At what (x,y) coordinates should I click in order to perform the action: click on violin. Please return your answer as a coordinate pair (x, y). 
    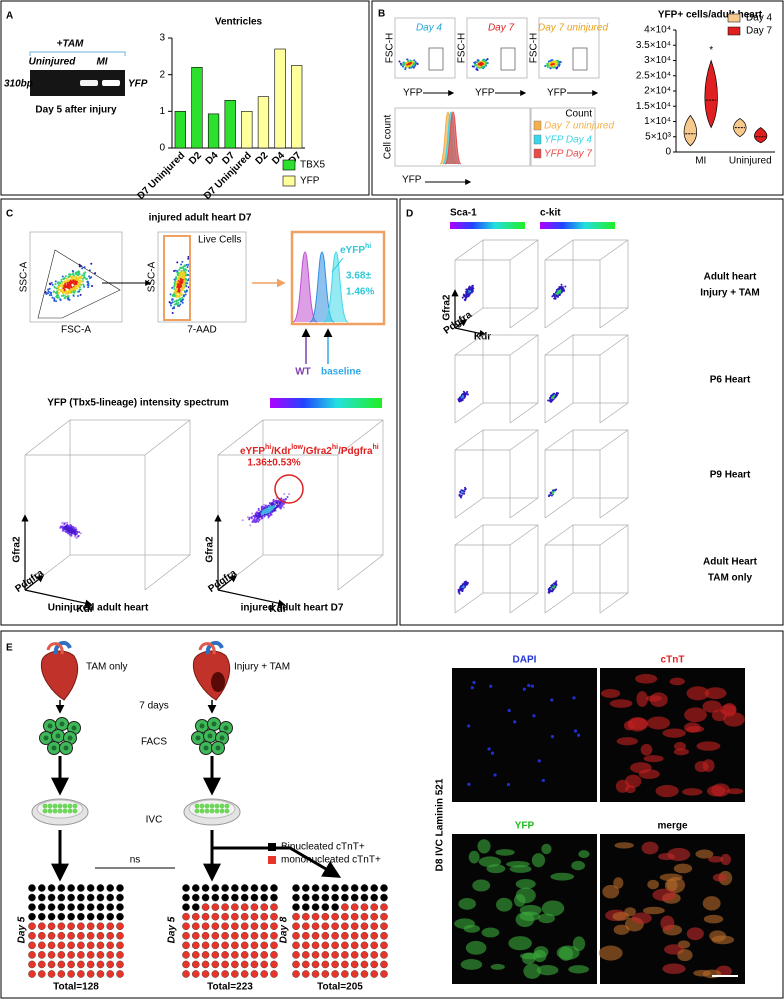
    Looking at the image, I should click on (711, 94).